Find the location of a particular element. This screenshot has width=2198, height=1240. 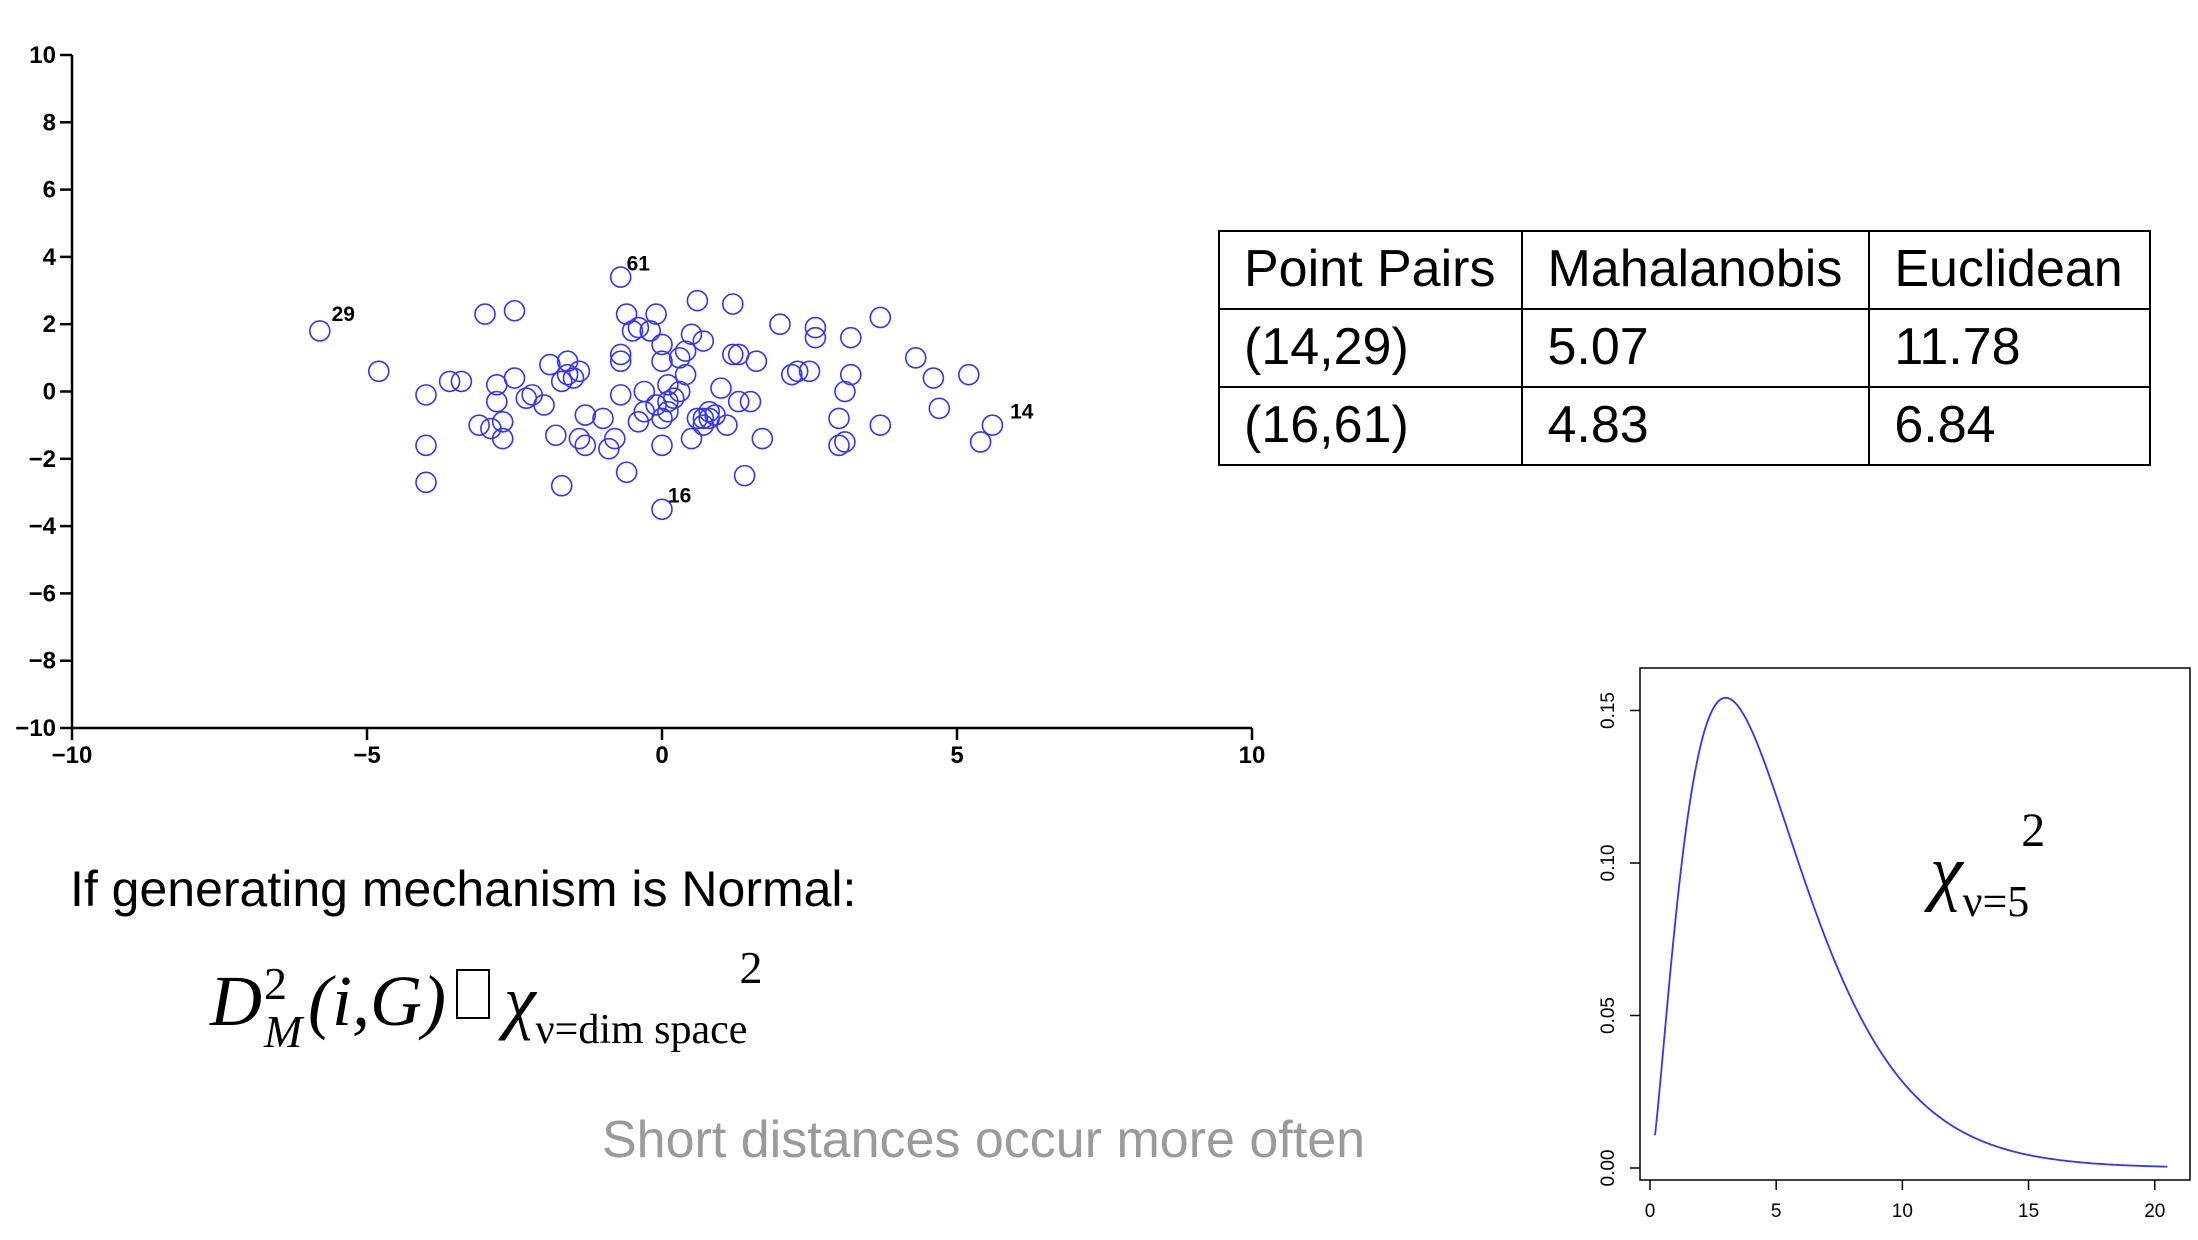

table-row: (14,29) 5.07 11.78 is located at coordinates (1684, 348).